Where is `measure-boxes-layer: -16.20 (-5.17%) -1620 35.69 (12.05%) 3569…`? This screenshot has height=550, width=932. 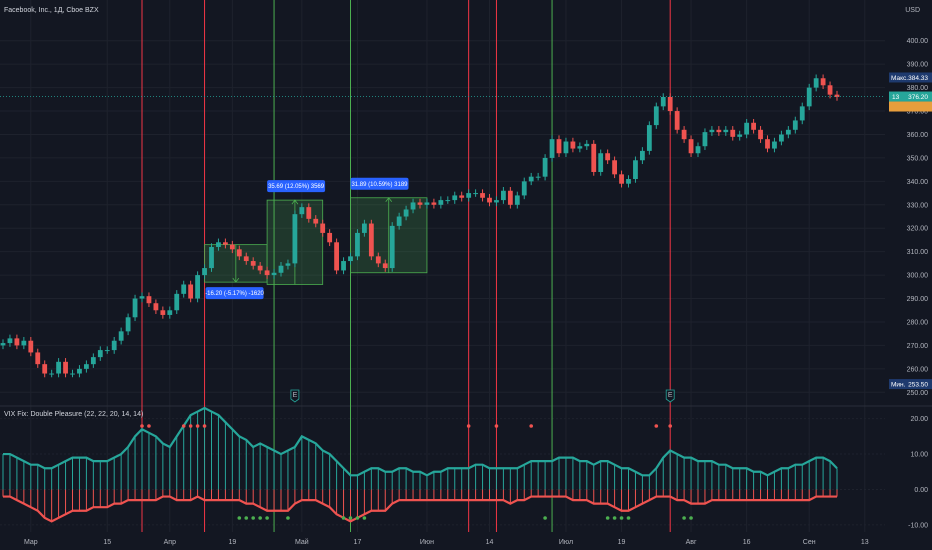 measure-boxes-layer: -16.20 (-5.17%) -1620 35.69 (12.05%) 3569… is located at coordinates (316, 238).